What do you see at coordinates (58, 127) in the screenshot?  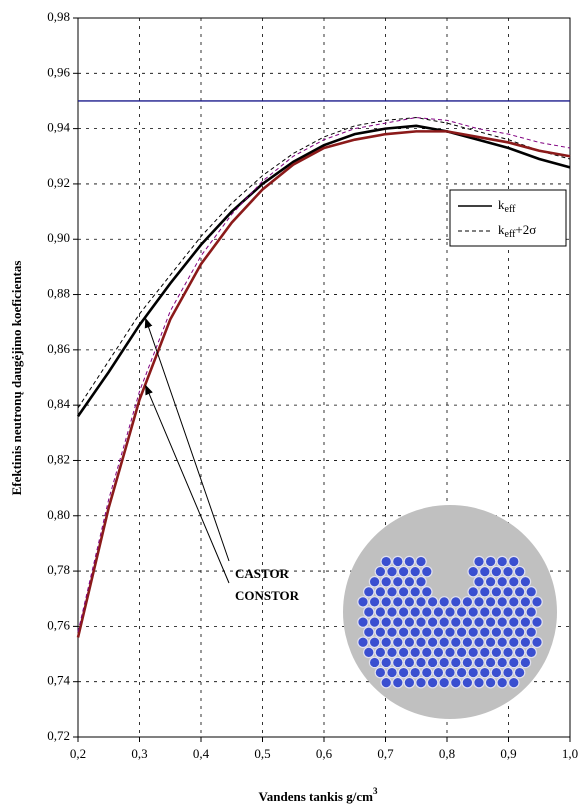 I see `y-tick-label: 0,94` at bounding box center [58, 127].